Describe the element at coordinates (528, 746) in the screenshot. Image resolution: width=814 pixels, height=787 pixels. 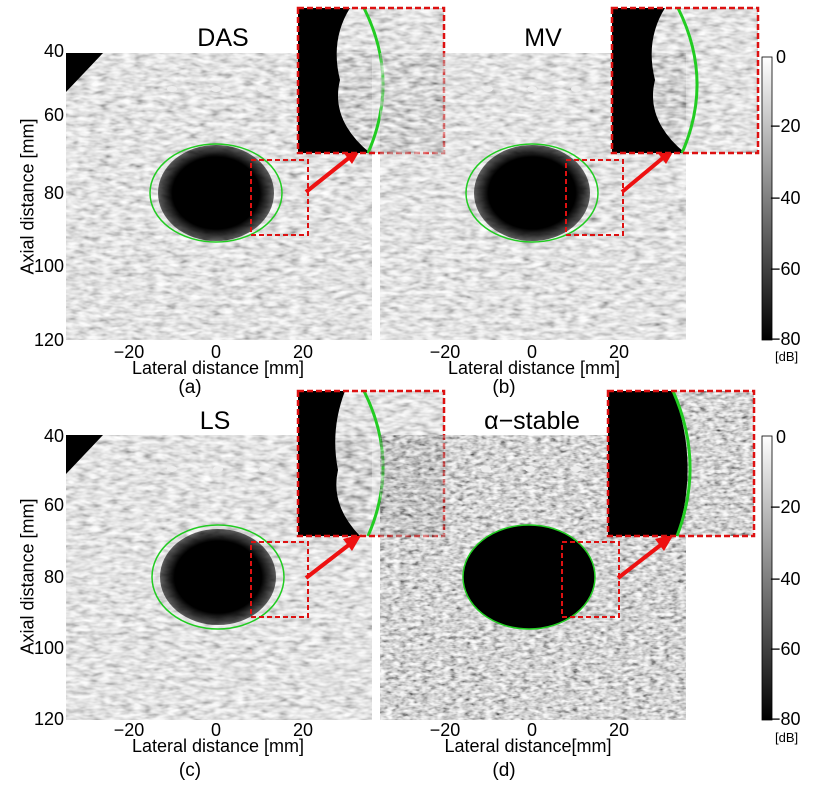
I see `x-axis-label: Lateral distance[mm]` at that location.